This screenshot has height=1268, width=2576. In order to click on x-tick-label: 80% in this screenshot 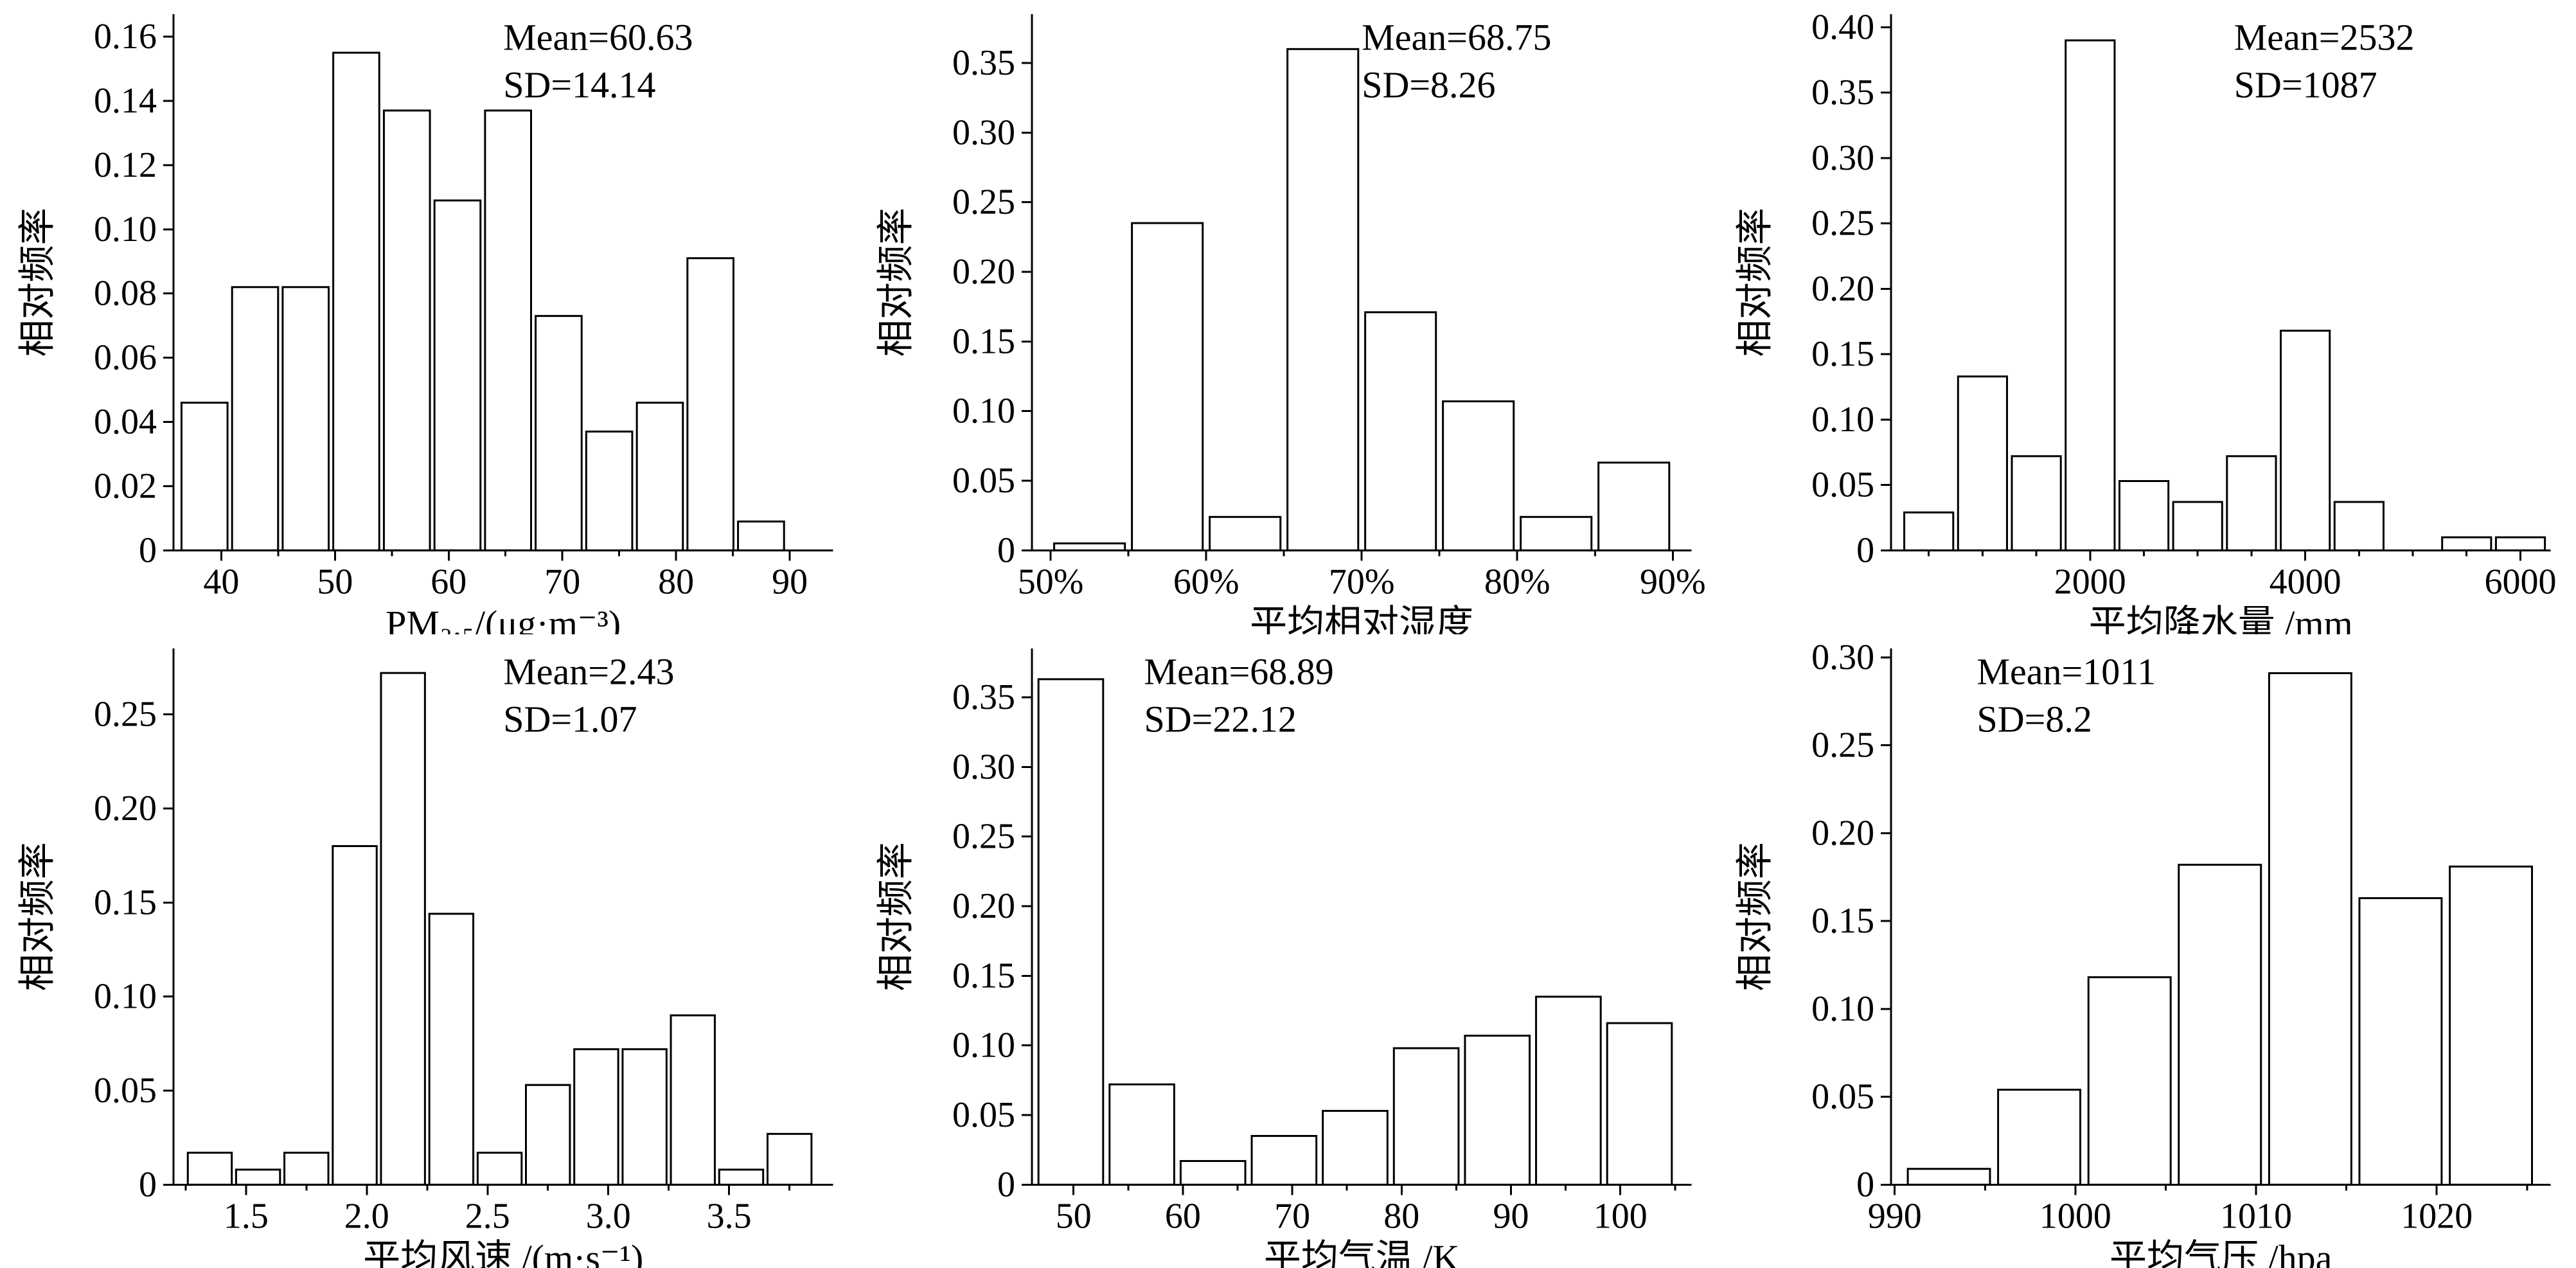, I will do `click(1517, 582)`.